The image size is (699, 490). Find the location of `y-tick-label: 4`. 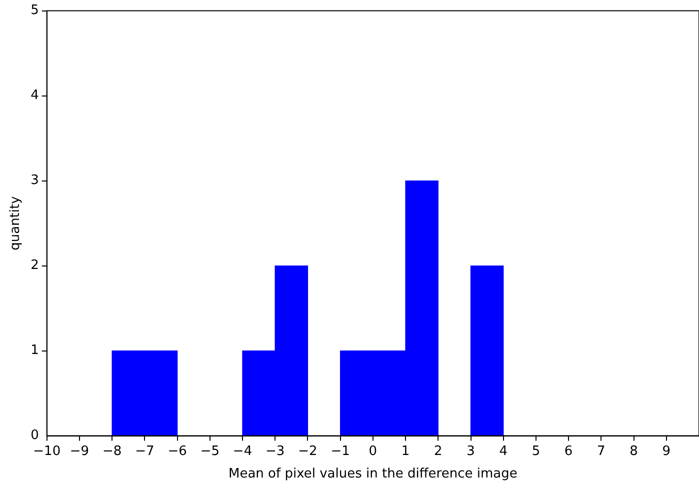

y-tick-label: 4 is located at coordinates (34, 96).